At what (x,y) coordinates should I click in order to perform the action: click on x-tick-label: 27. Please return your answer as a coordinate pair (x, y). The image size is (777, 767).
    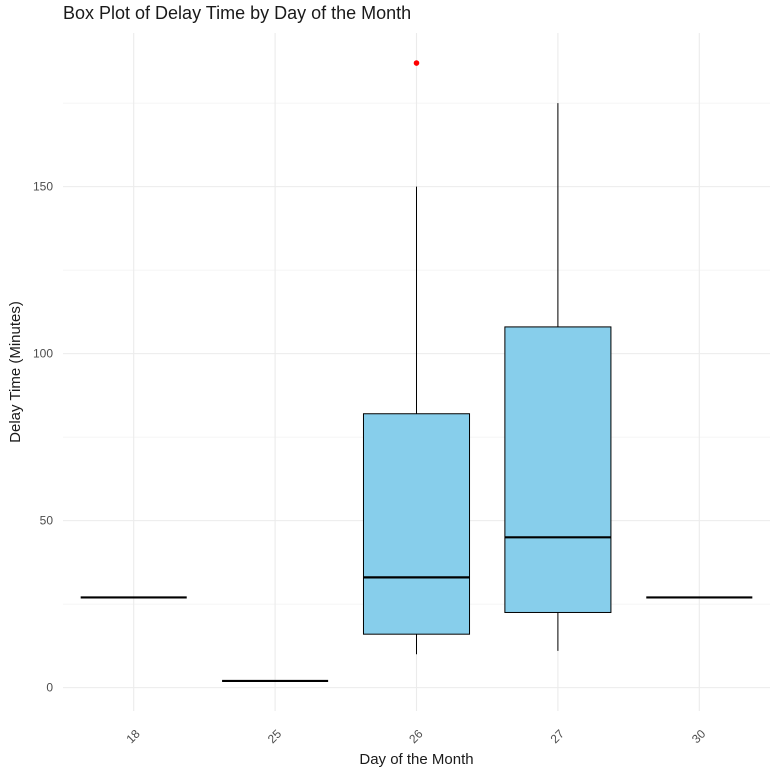
    Looking at the image, I should click on (558, 737).